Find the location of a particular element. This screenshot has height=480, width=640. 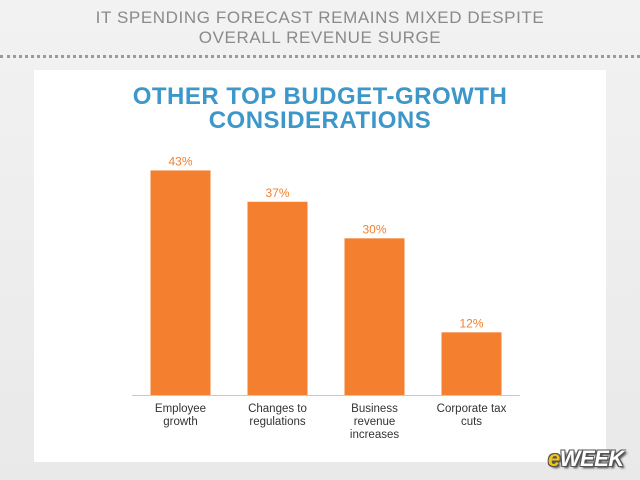

category-label-2-line-0: Business is located at coordinates (374, 409).